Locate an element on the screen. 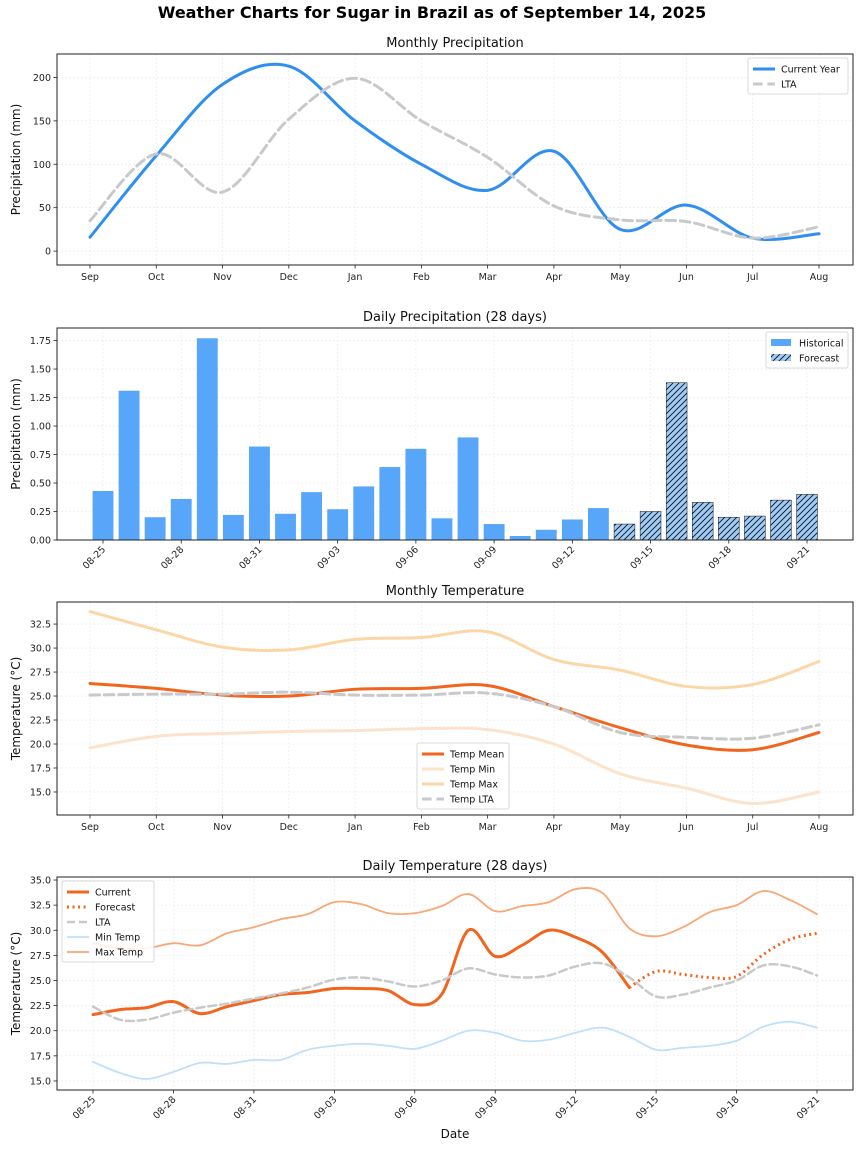 The width and height of the screenshot is (864, 1152). x-tick-label: Nov is located at coordinates (222, 827).